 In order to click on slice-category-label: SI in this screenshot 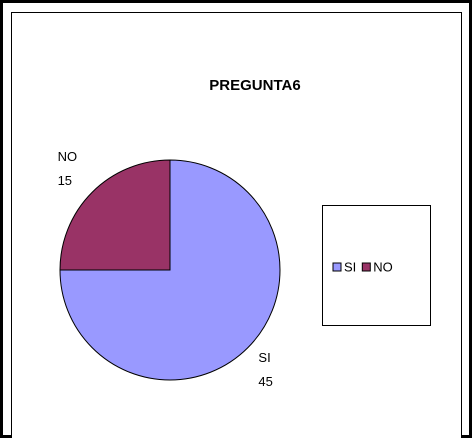, I will do `click(264, 357)`.